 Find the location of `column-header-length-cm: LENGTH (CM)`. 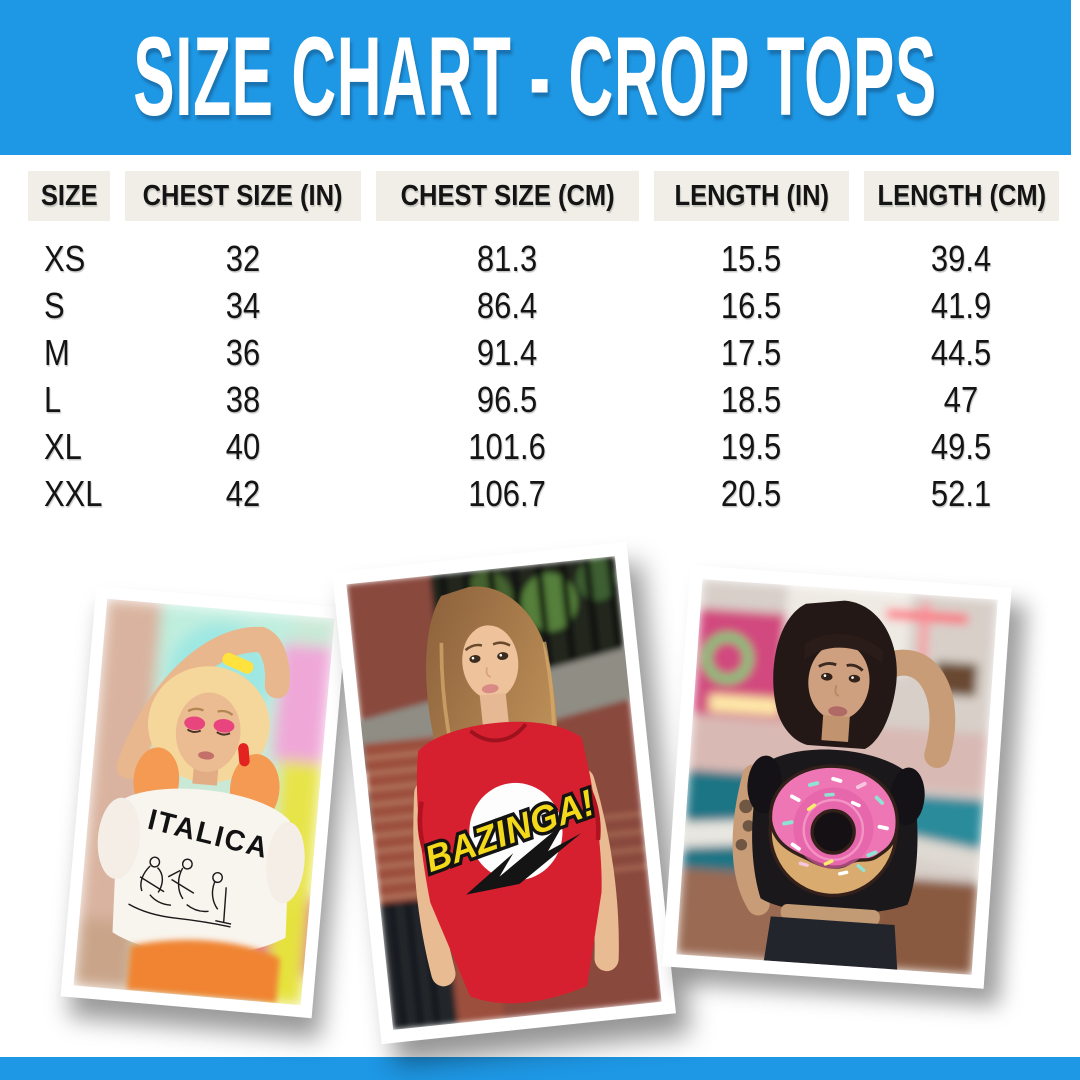

column-header-length-cm: LENGTH (CM) is located at coordinates (961, 196).